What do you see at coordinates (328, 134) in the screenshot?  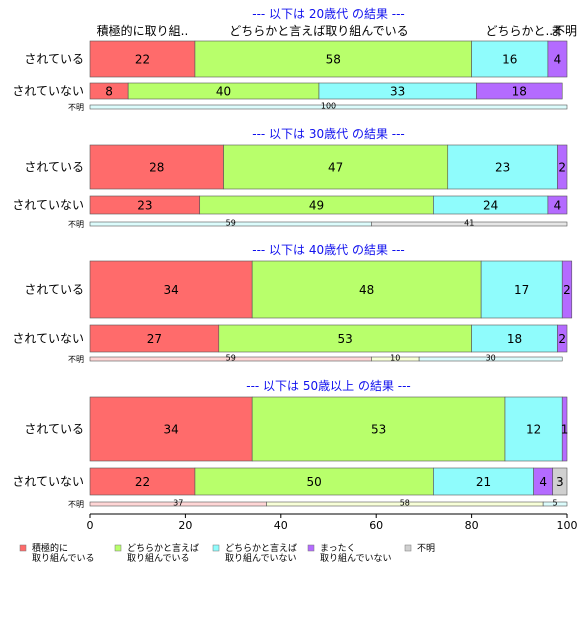 I see `panel-title-1: --- 以下は 30歳代 の結果 ---` at bounding box center [328, 134].